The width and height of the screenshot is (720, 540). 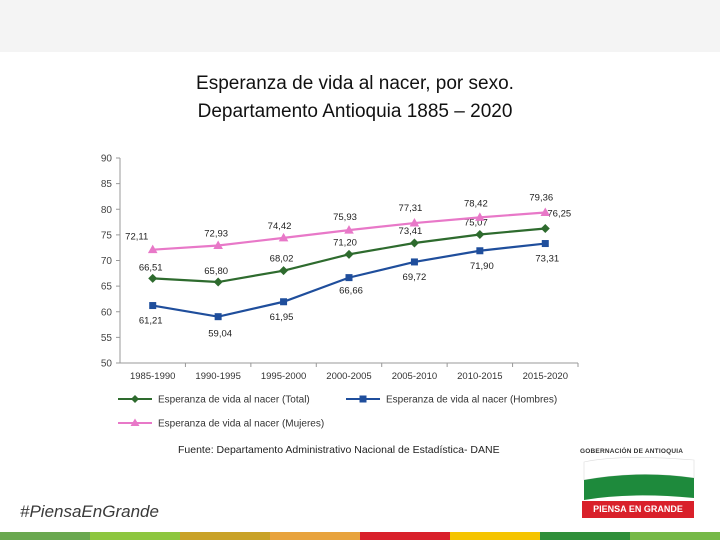 What do you see at coordinates (107, 210) in the screenshot?
I see `y-tick-label: 80` at bounding box center [107, 210].